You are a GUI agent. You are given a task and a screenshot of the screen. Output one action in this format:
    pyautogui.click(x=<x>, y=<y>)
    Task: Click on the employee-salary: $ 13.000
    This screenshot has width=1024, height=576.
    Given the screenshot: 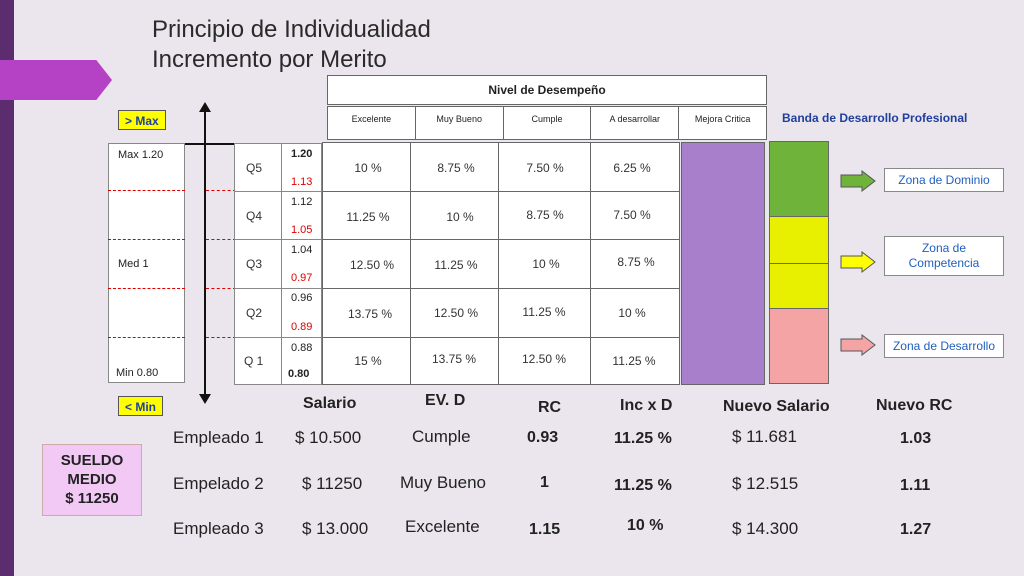 What is the action you would take?
    pyautogui.click(x=335, y=528)
    